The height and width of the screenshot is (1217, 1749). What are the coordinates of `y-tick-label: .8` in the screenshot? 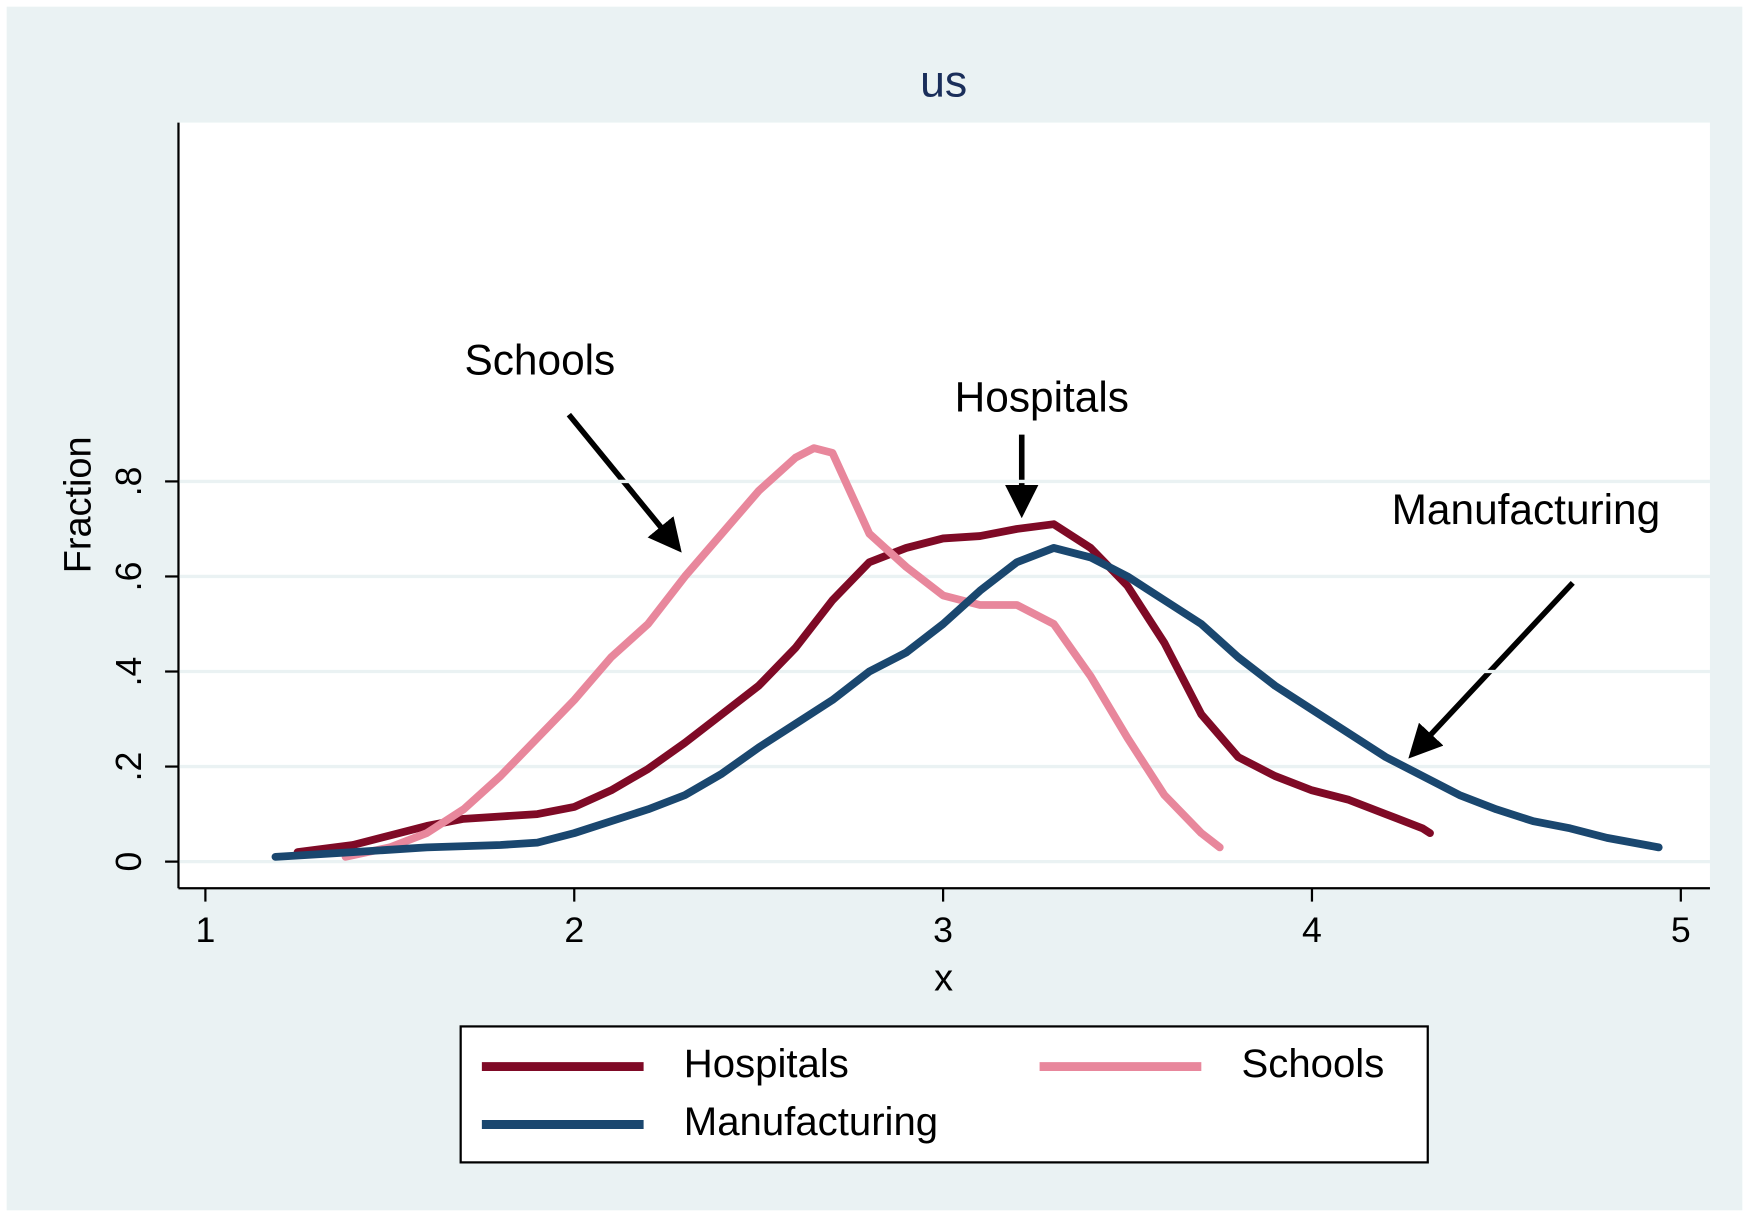 It's located at (129, 482).